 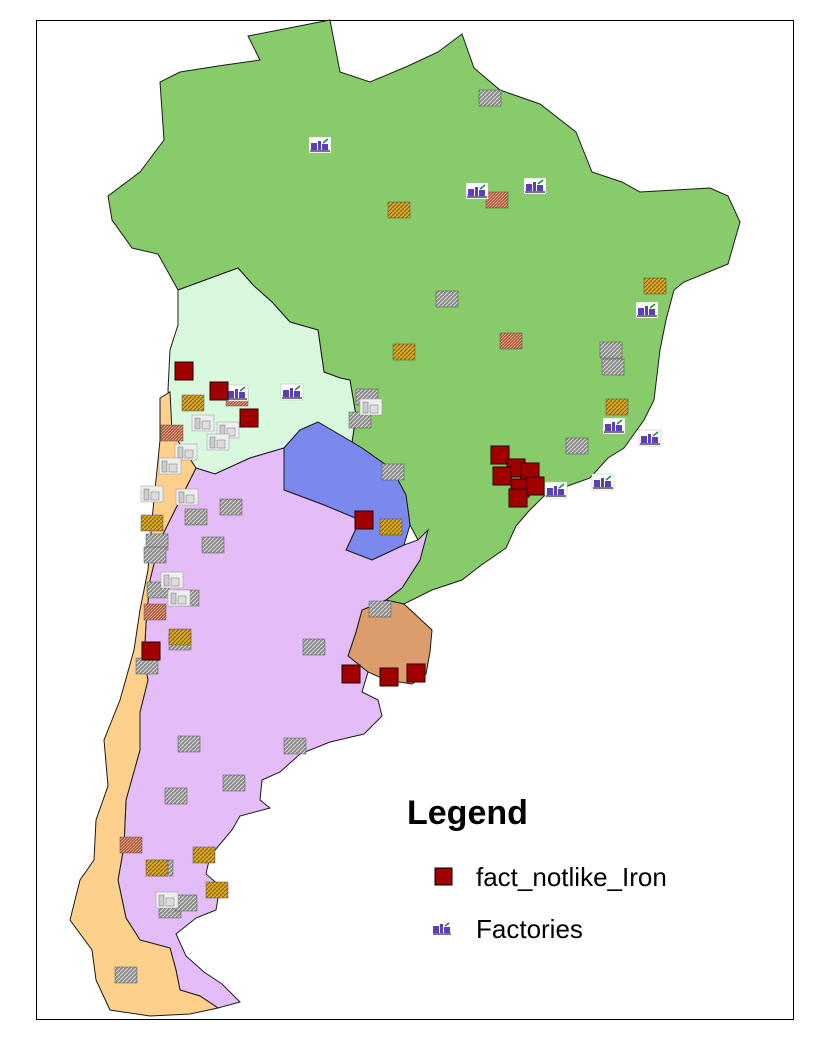 What do you see at coordinates (443, 876) in the screenshot?
I see `legend-iron-symbol` at bounding box center [443, 876].